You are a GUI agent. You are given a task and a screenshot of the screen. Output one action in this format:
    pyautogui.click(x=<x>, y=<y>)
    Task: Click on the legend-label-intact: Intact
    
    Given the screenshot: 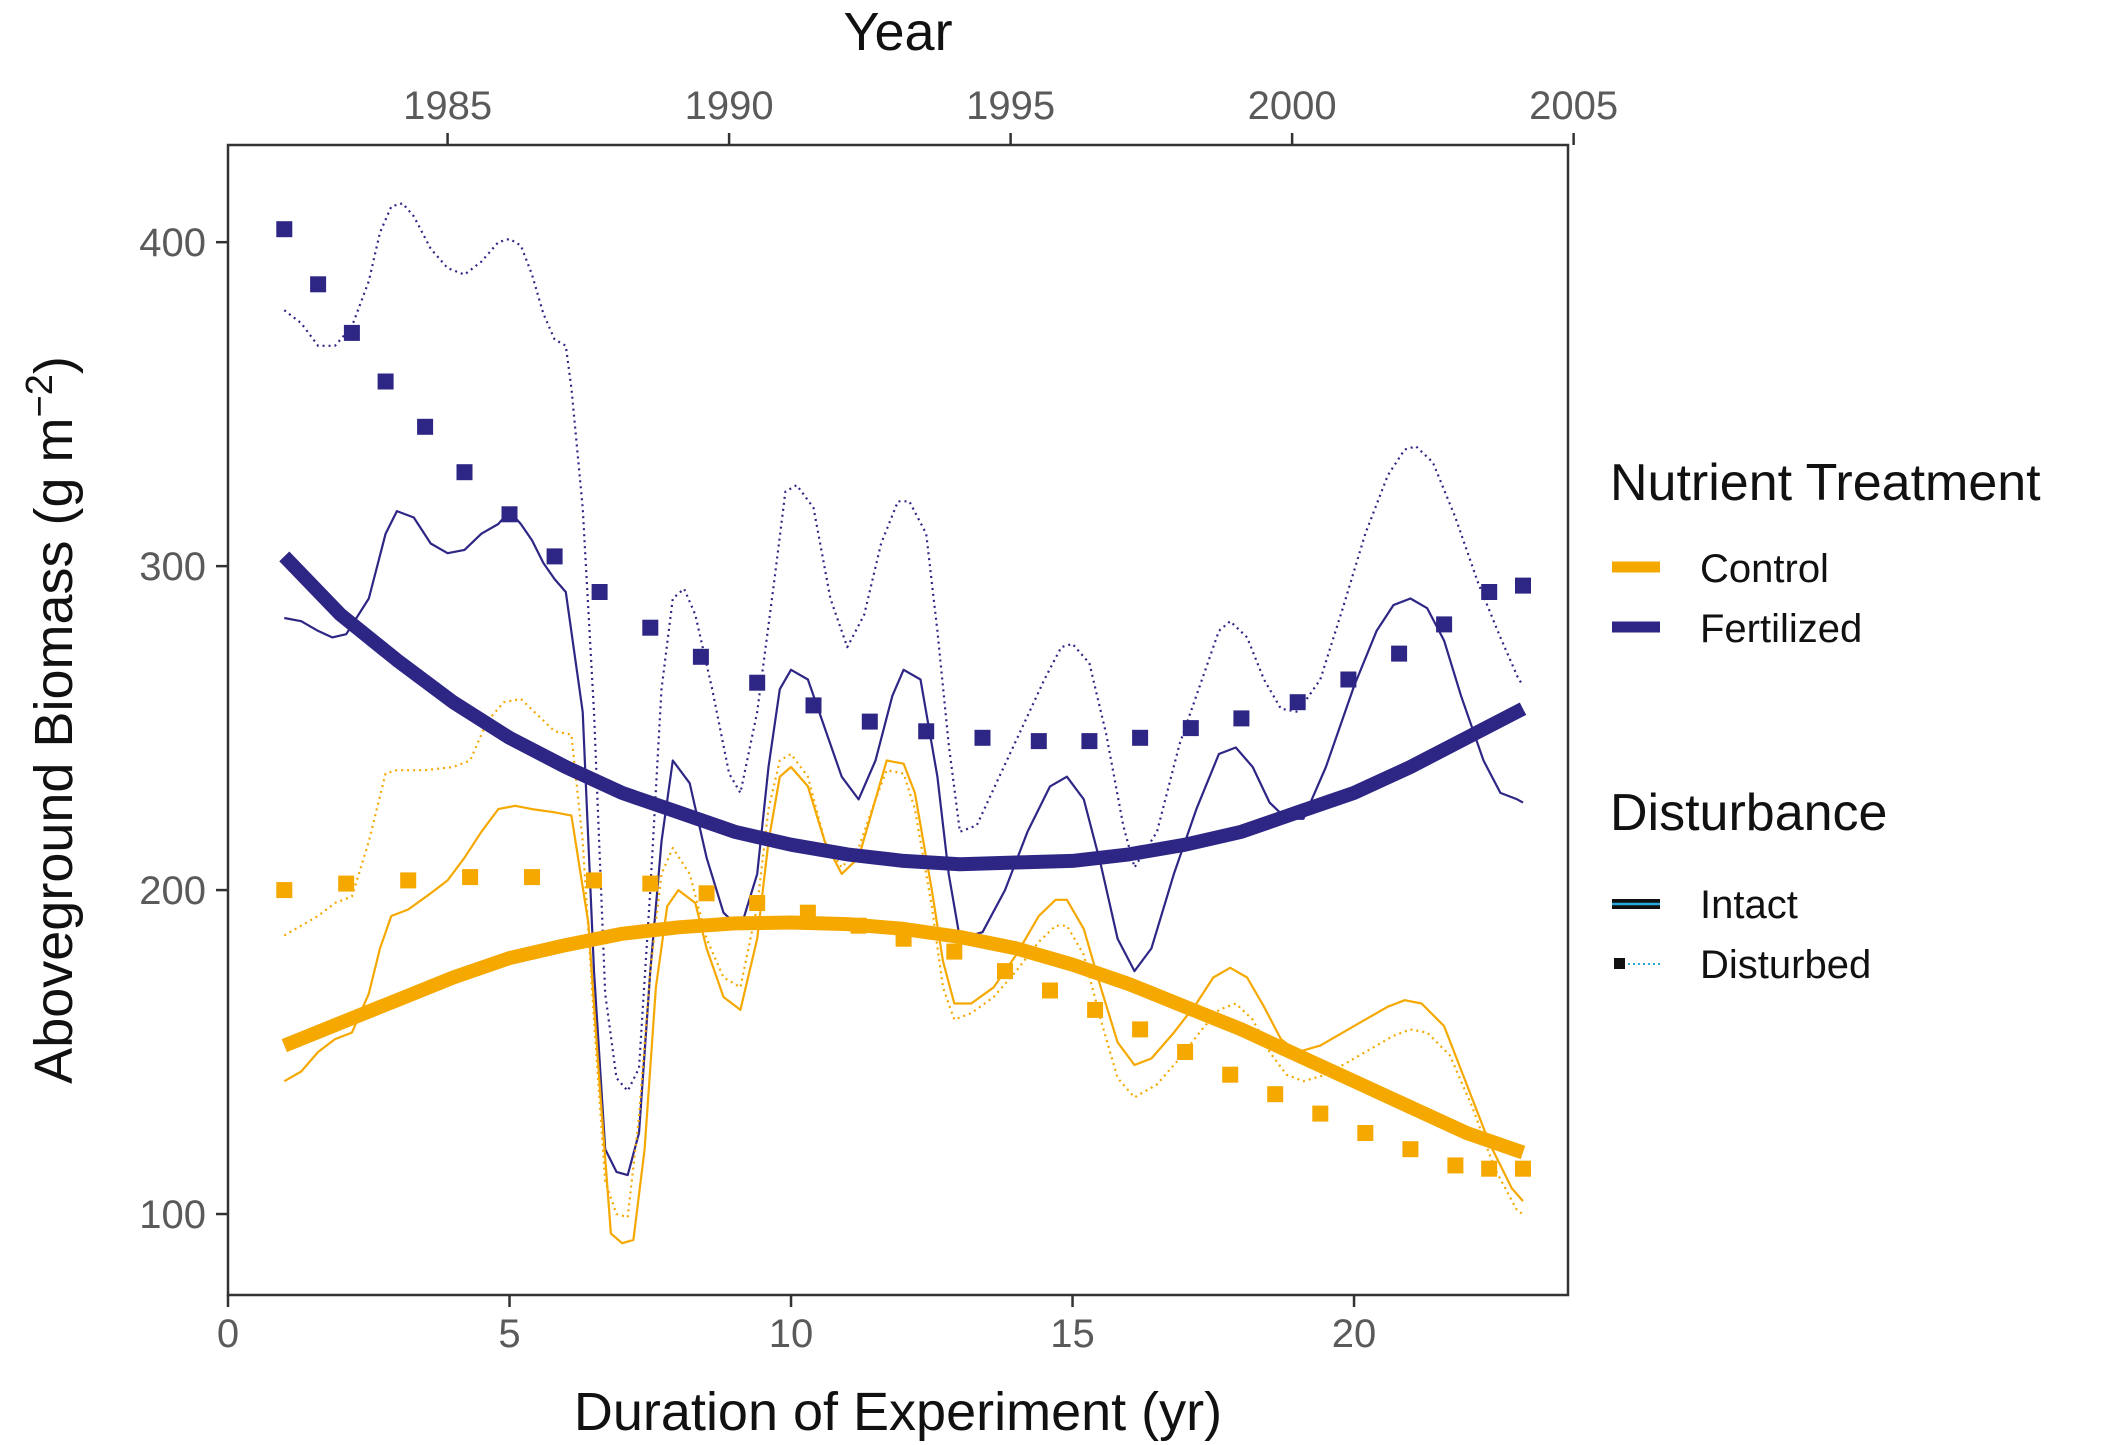 What is the action you would take?
    pyautogui.click(x=1749, y=905)
    